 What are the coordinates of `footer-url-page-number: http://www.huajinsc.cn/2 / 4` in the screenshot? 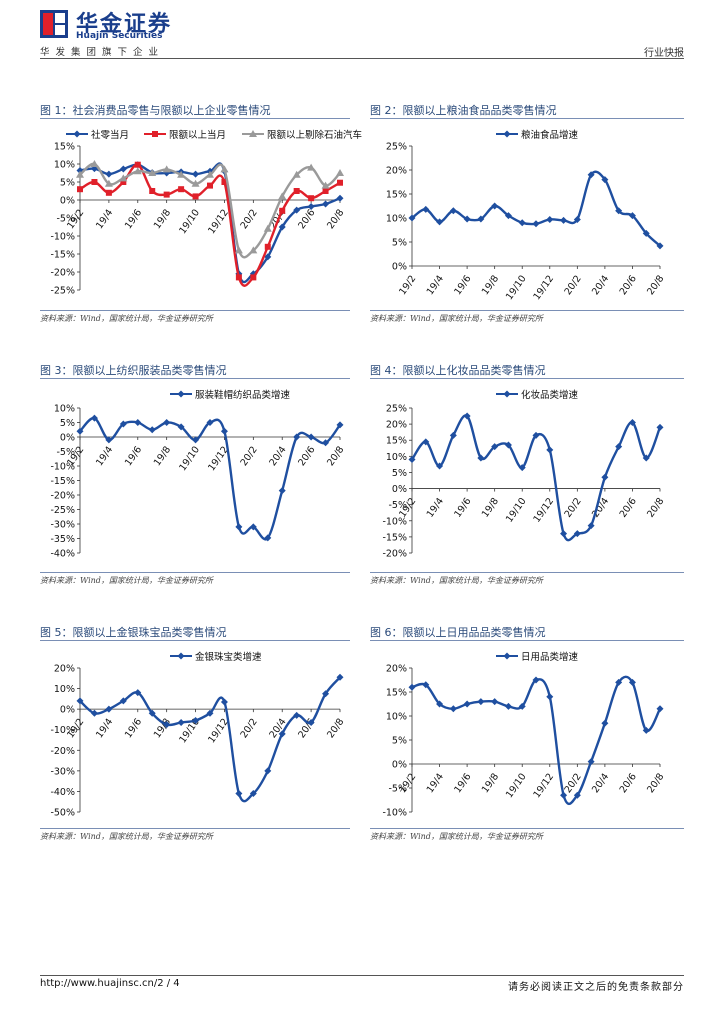 It's located at (110, 983).